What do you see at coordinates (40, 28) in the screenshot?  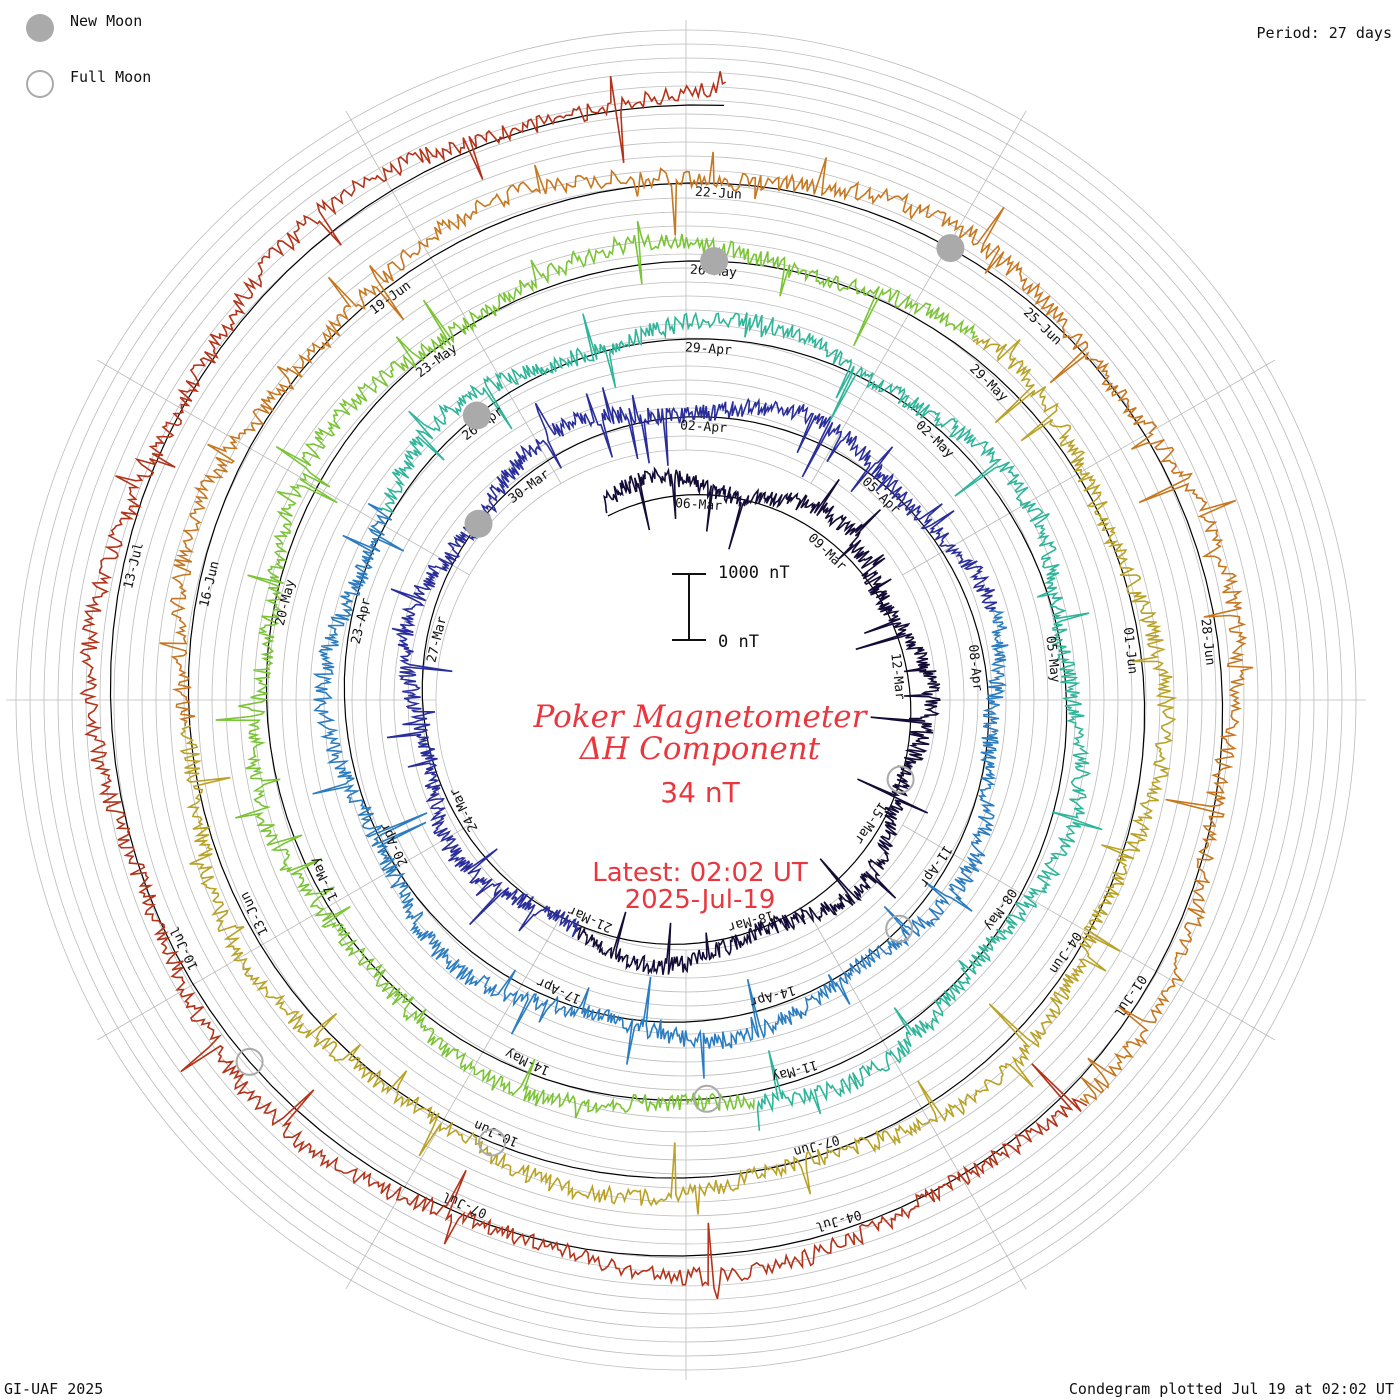 I see `new-moon-icon` at bounding box center [40, 28].